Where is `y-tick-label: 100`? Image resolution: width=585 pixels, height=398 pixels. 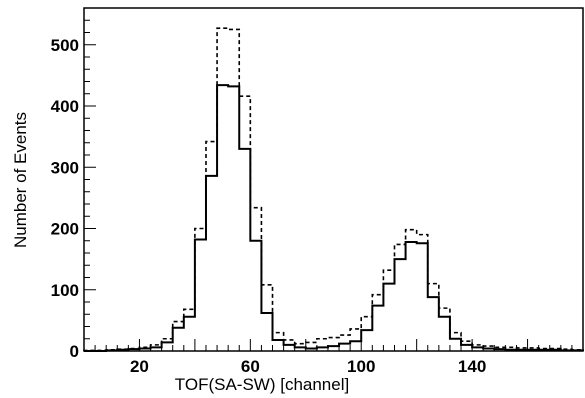
y-tick-label: 100 is located at coordinates (65, 290).